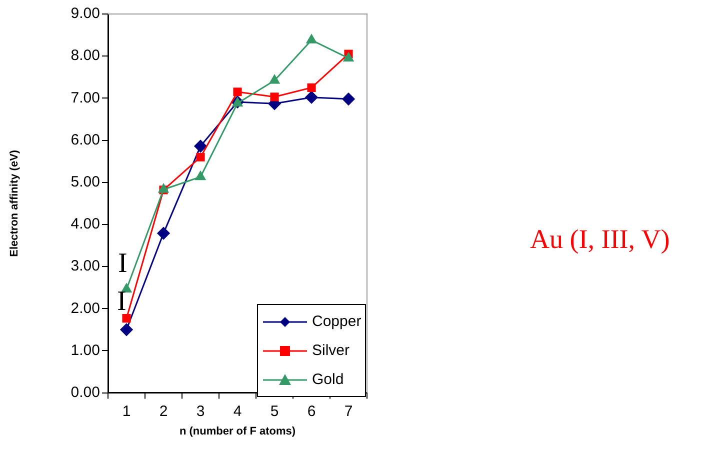 This screenshot has height=457, width=708. I want to click on y-tick-label: 0.00, so click(85, 392).